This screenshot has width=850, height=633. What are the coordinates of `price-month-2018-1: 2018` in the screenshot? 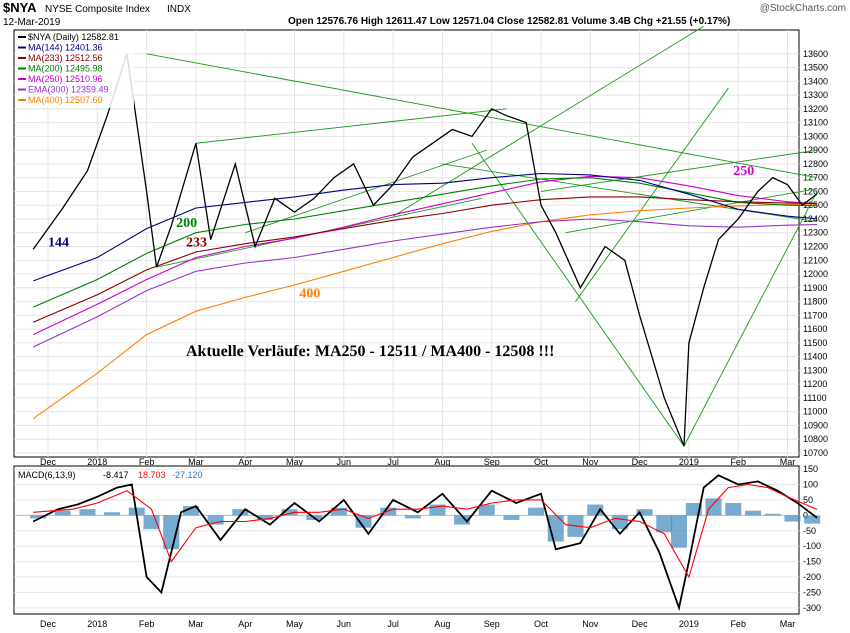 It's located at (97, 462).